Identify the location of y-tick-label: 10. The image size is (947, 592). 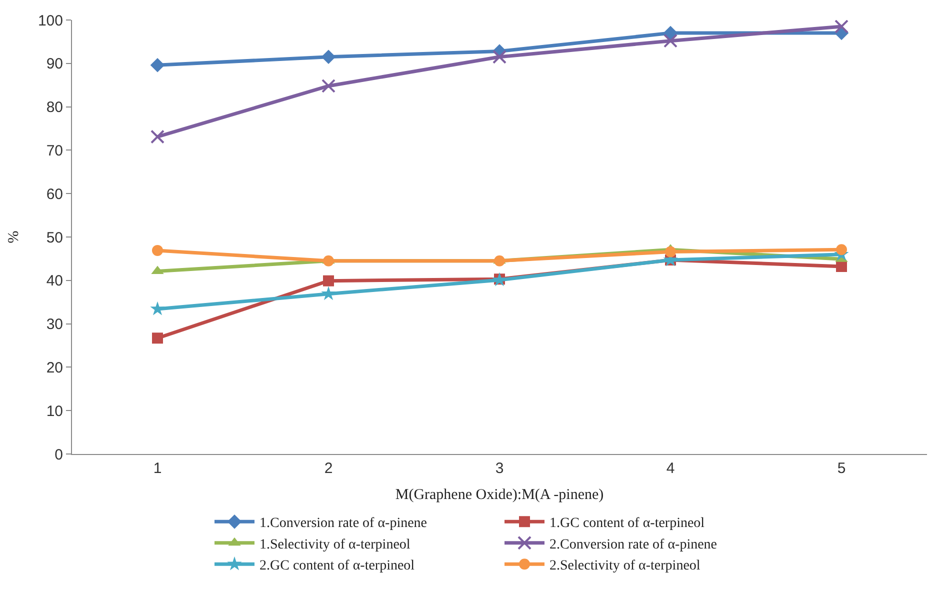
(54, 411).